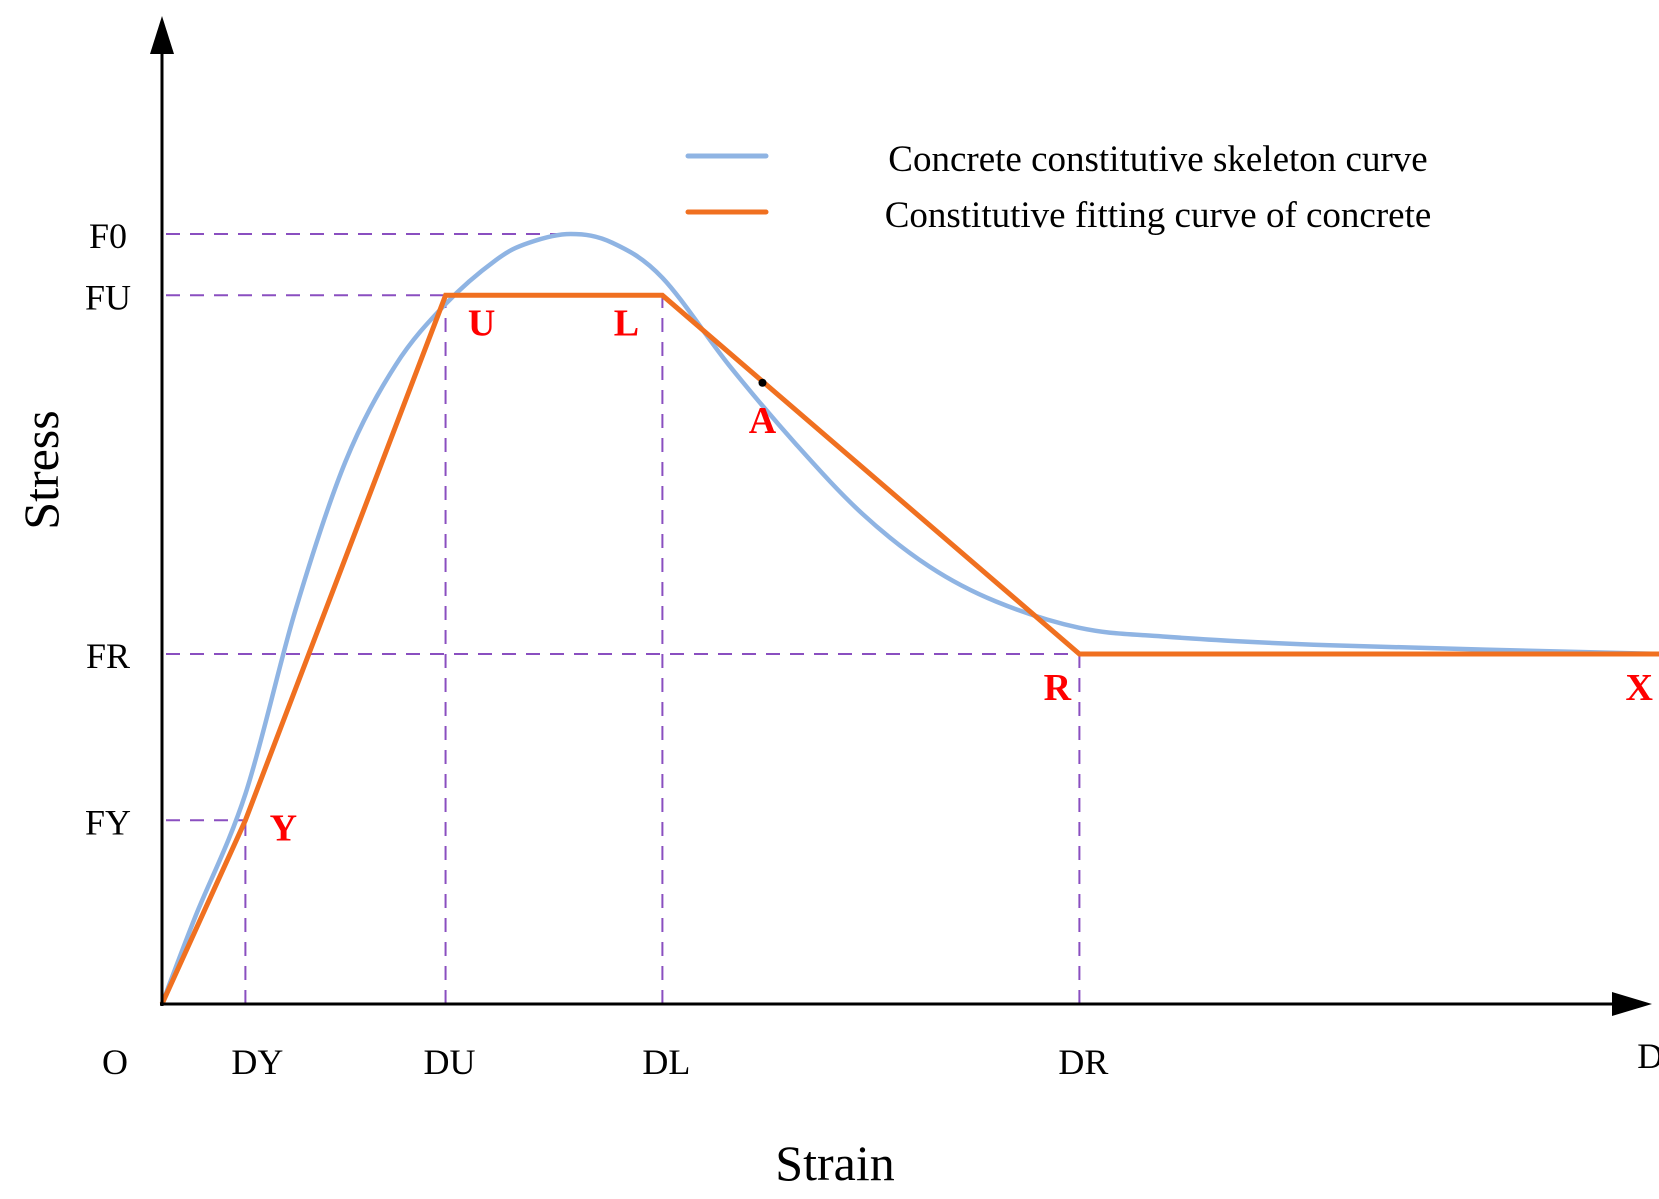  I want to click on point-label-a: A, so click(763, 421).